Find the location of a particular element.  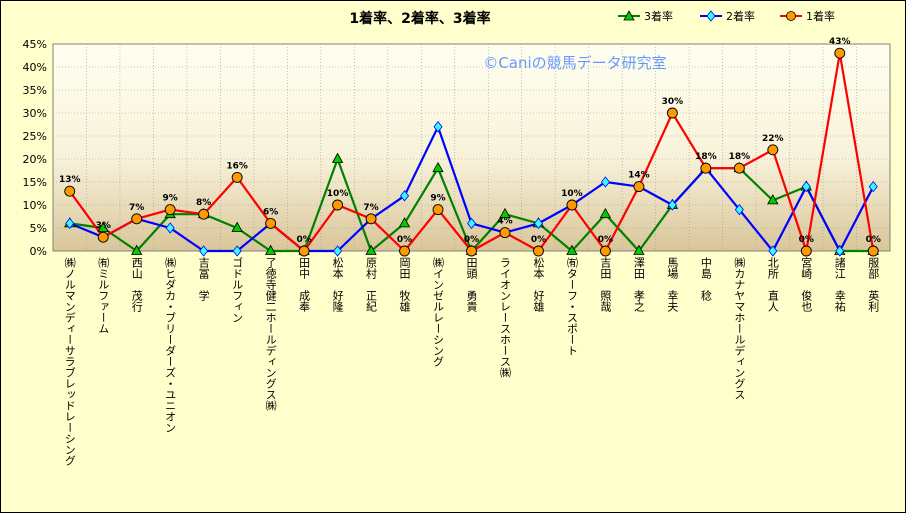

y-tick-label: 25% is located at coordinates (35, 136).